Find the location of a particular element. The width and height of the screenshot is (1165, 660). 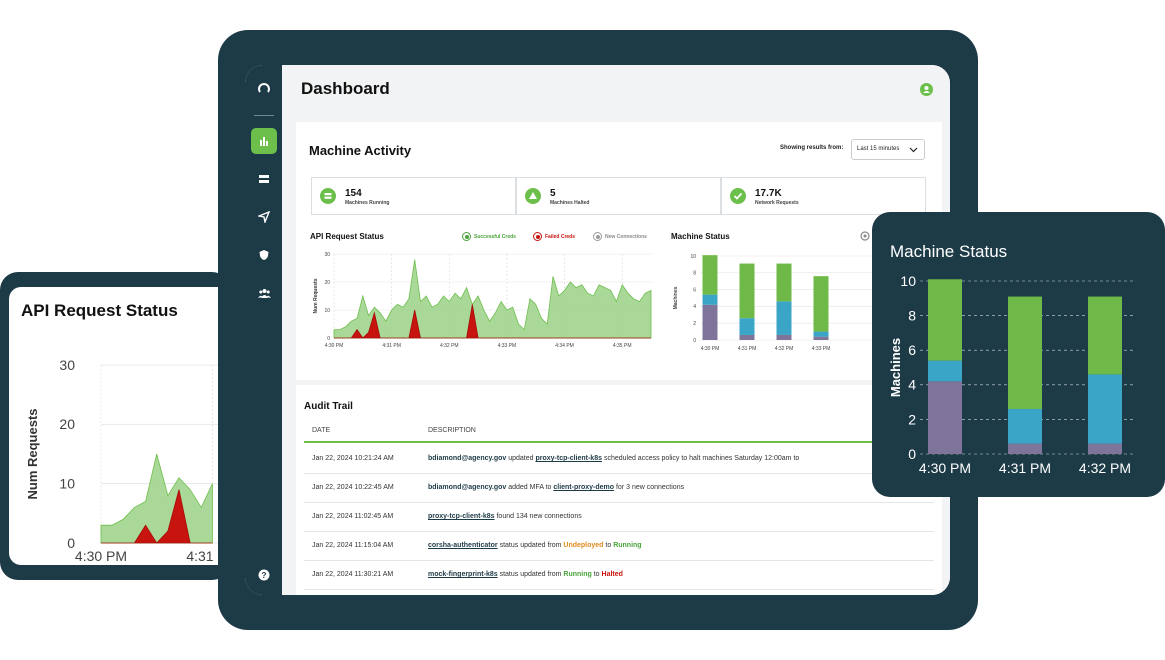

users-icon is located at coordinates (264, 293).